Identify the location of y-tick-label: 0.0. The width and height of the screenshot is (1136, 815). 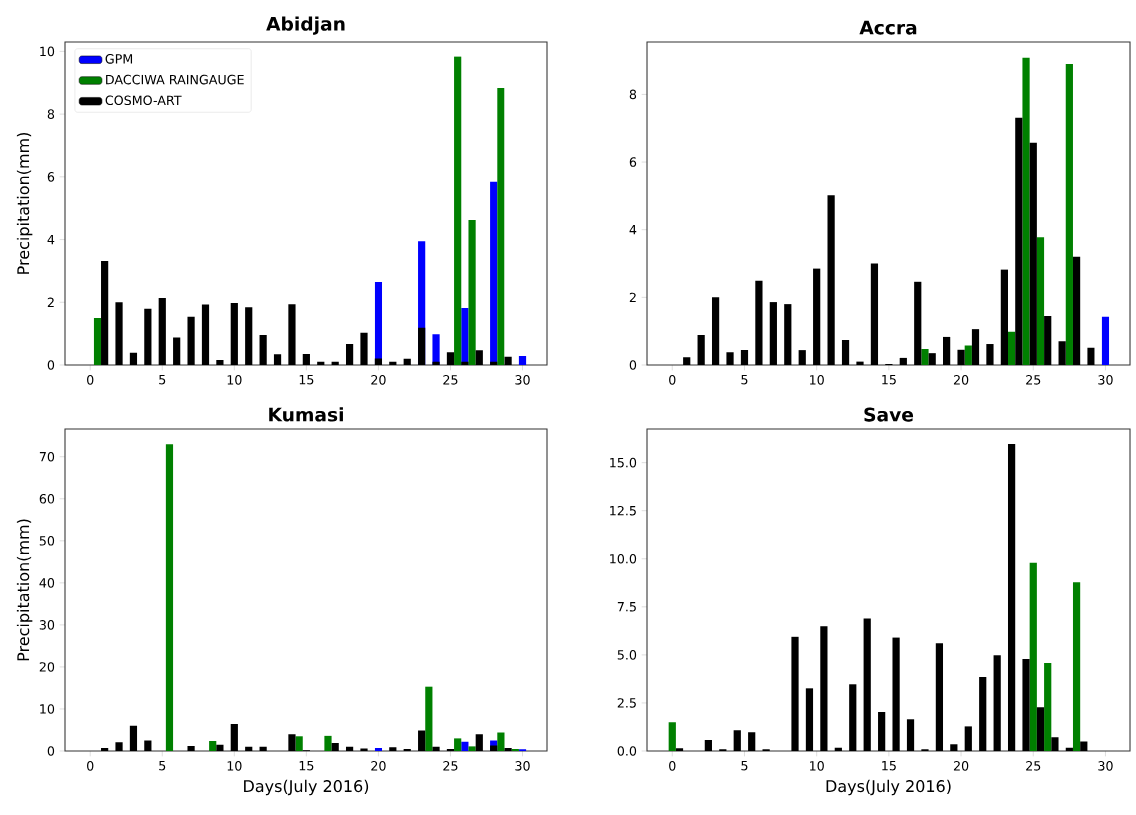
(627, 751).